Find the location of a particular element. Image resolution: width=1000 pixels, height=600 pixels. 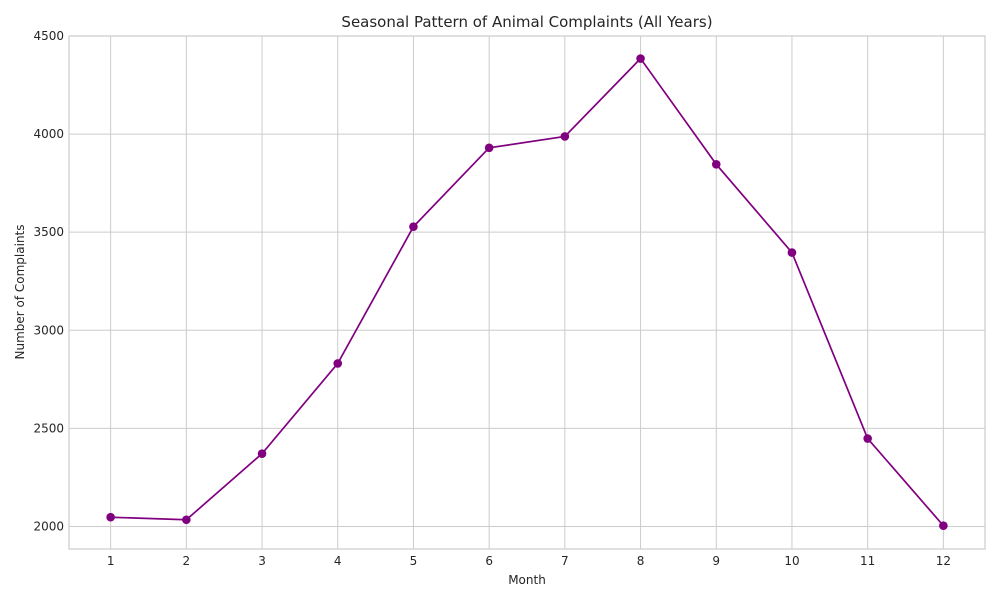

x-tick-label: 8 is located at coordinates (641, 561).